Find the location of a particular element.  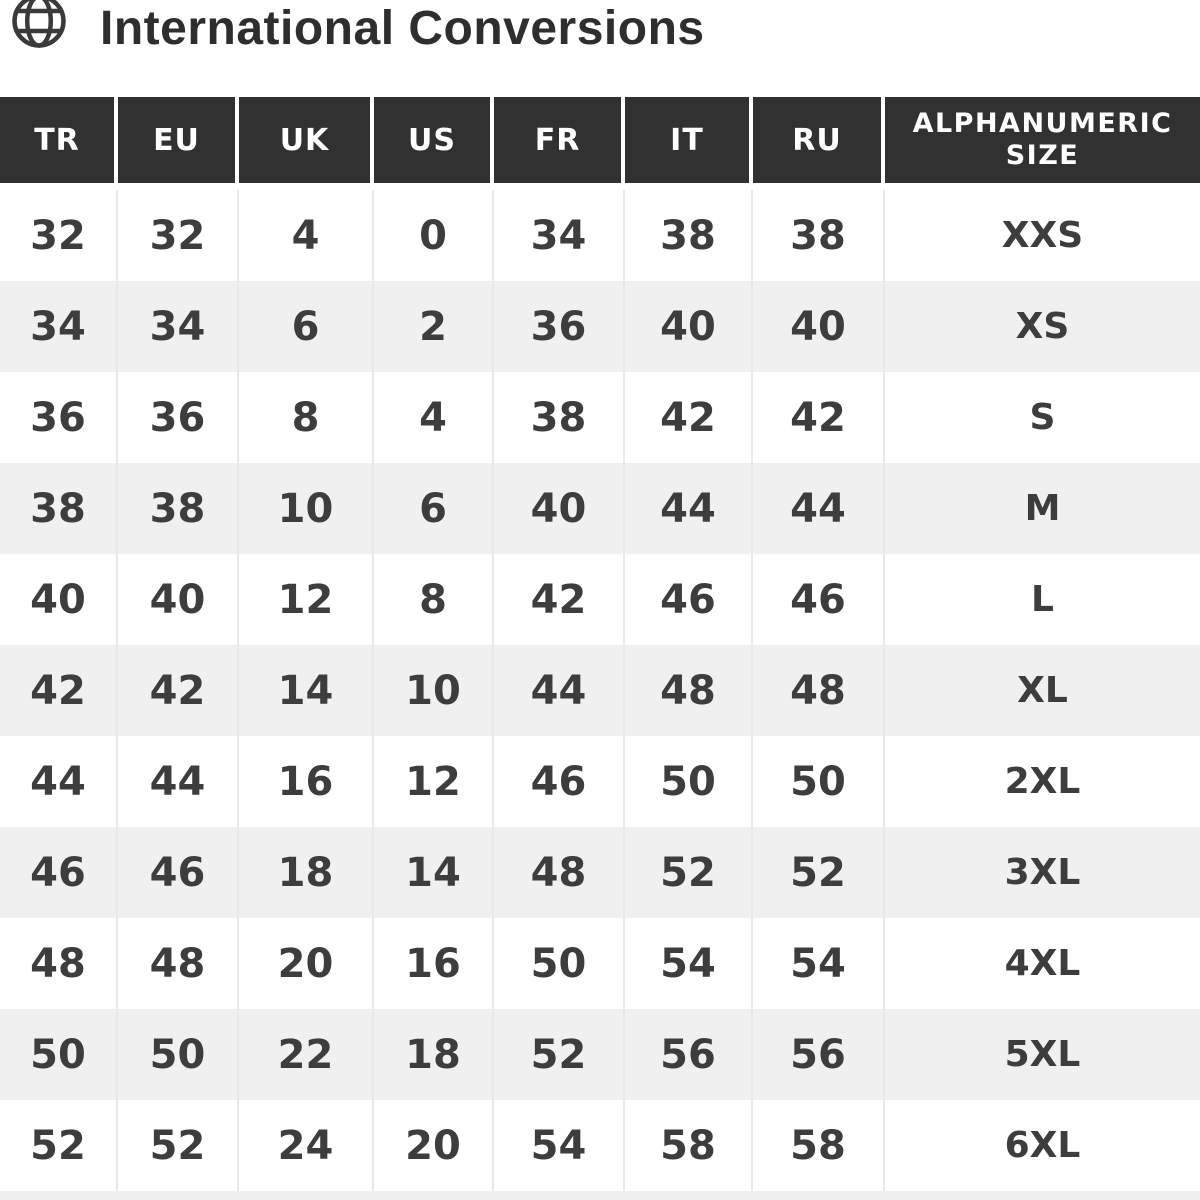

alphanumeric-size-cell: XS is located at coordinates (1042, 326).